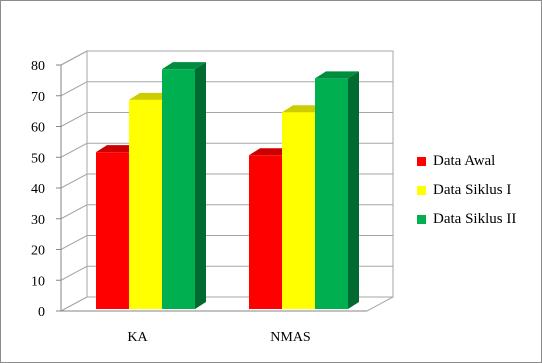  I want to click on y-tick-label: 40, so click(38, 189).